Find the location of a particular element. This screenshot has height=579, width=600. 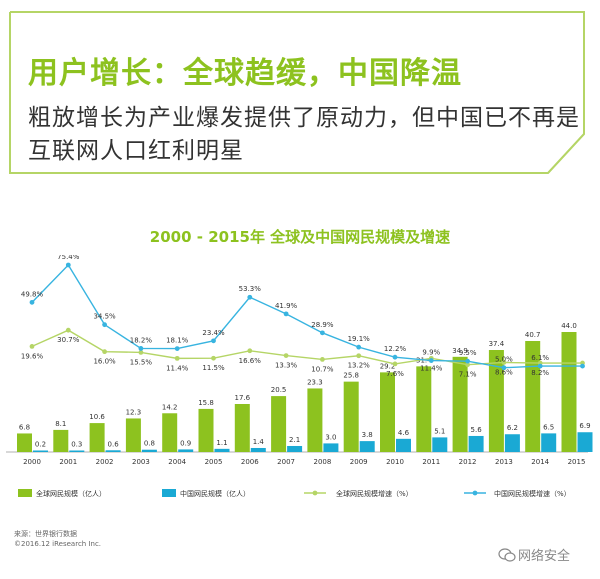

point-label-global-2009: 13.2% is located at coordinates (359, 366).